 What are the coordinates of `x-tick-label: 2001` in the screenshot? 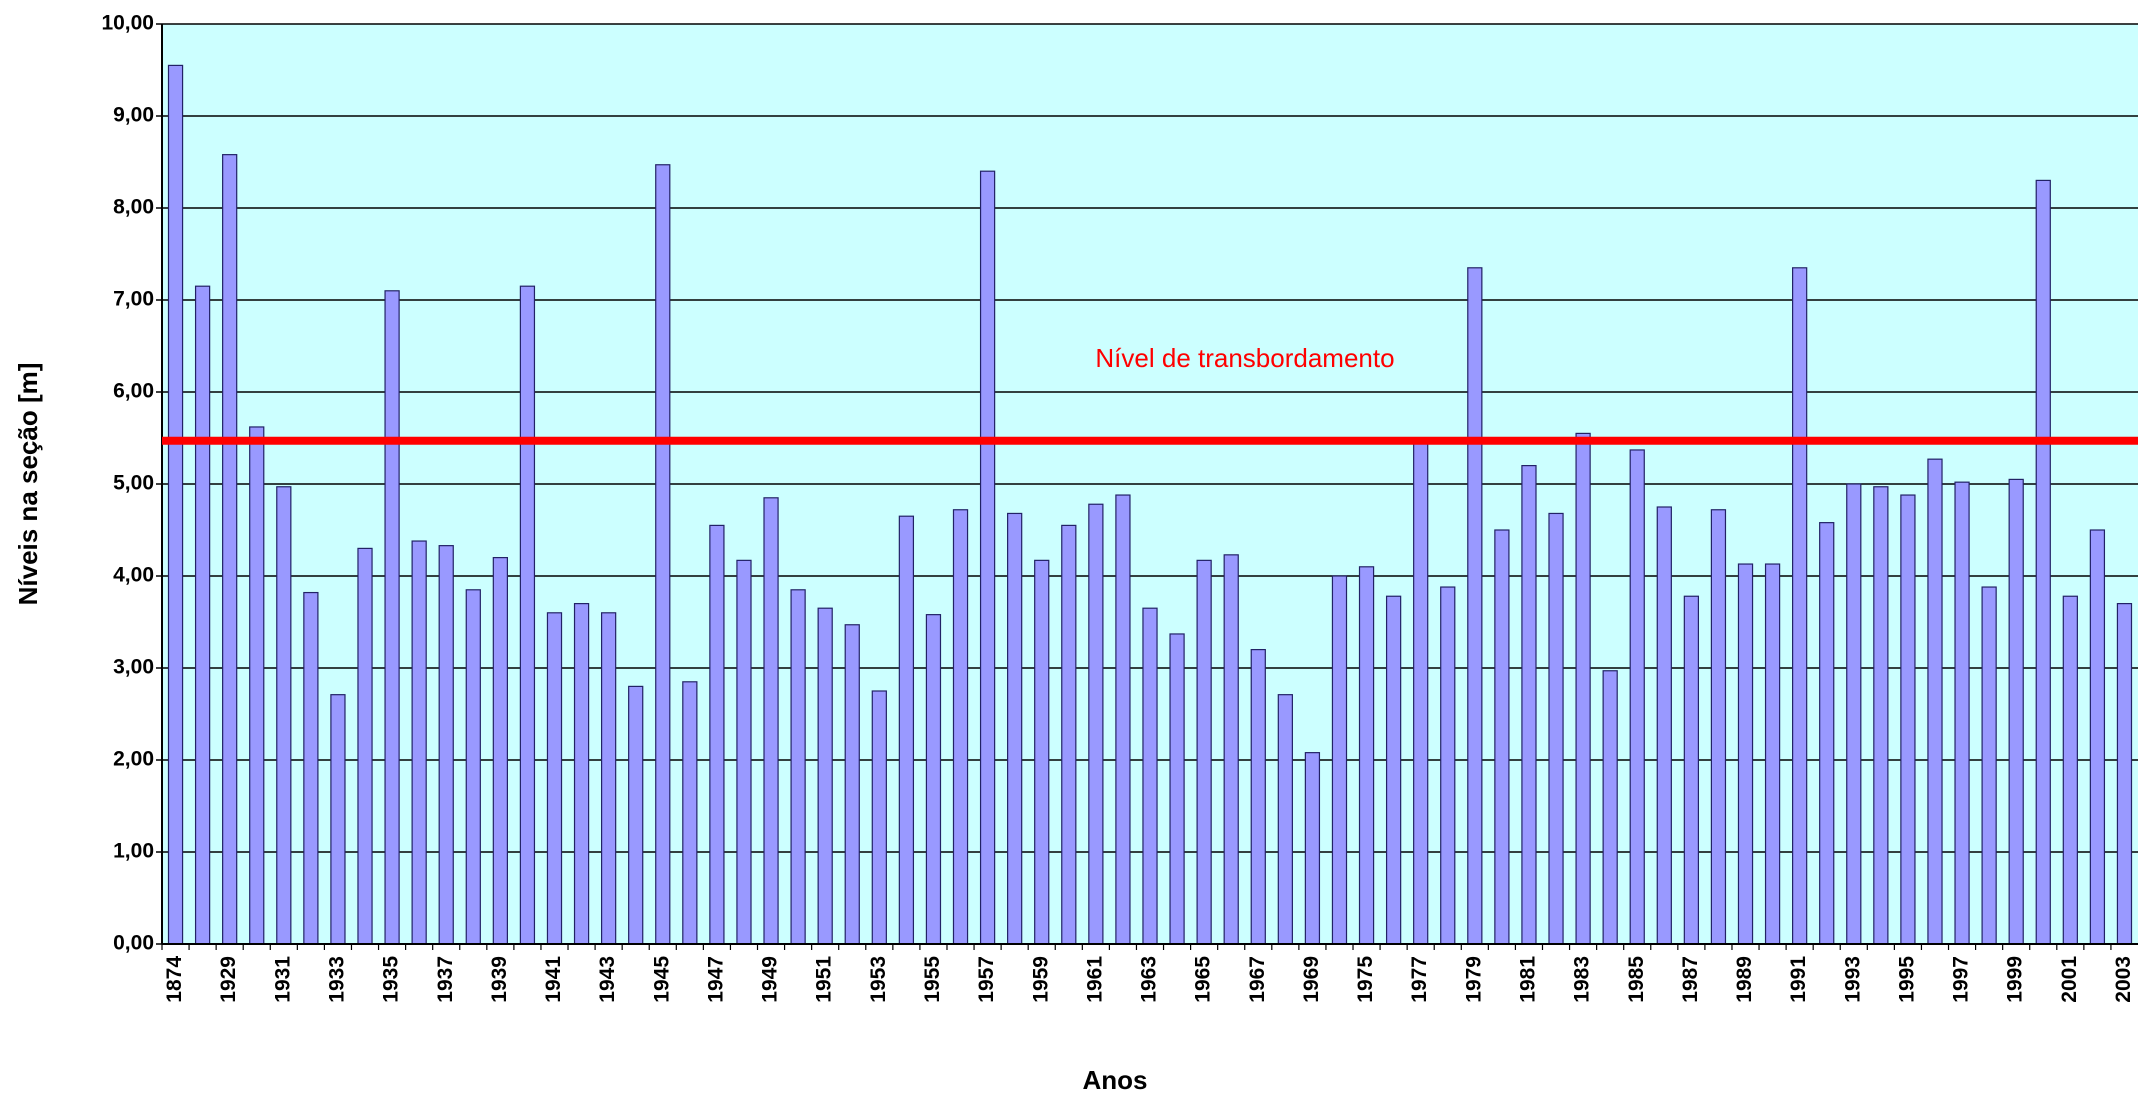 It's located at (2069, 979).